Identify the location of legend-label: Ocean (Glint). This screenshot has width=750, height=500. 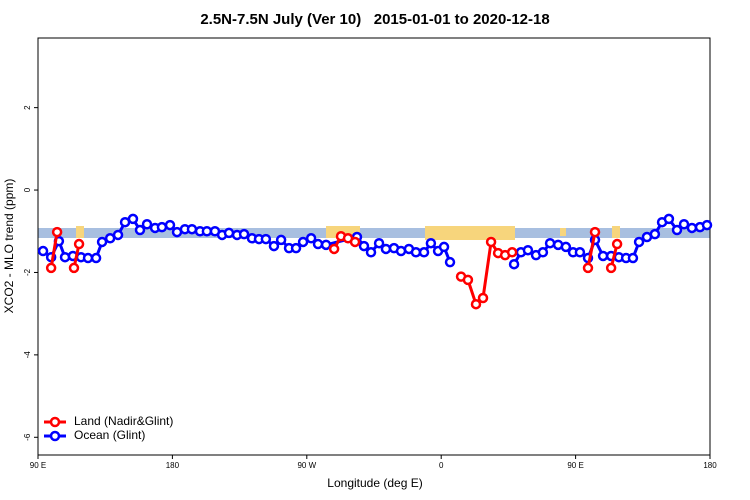
(109, 435).